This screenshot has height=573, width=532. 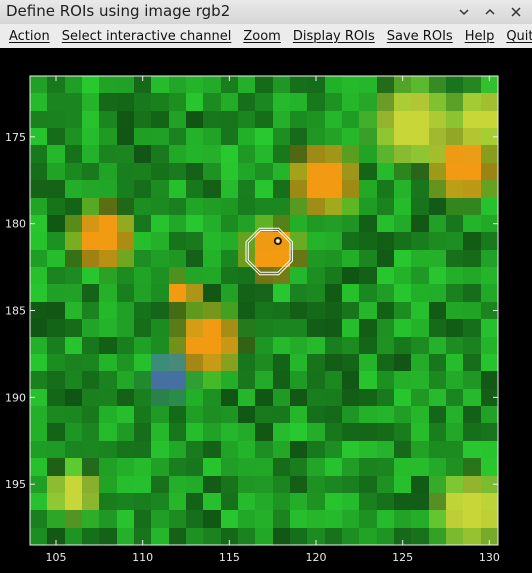 What do you see at coordinates (516, 12) in the screenshot?
I see `close-icon` at bounding box center [516, 12].